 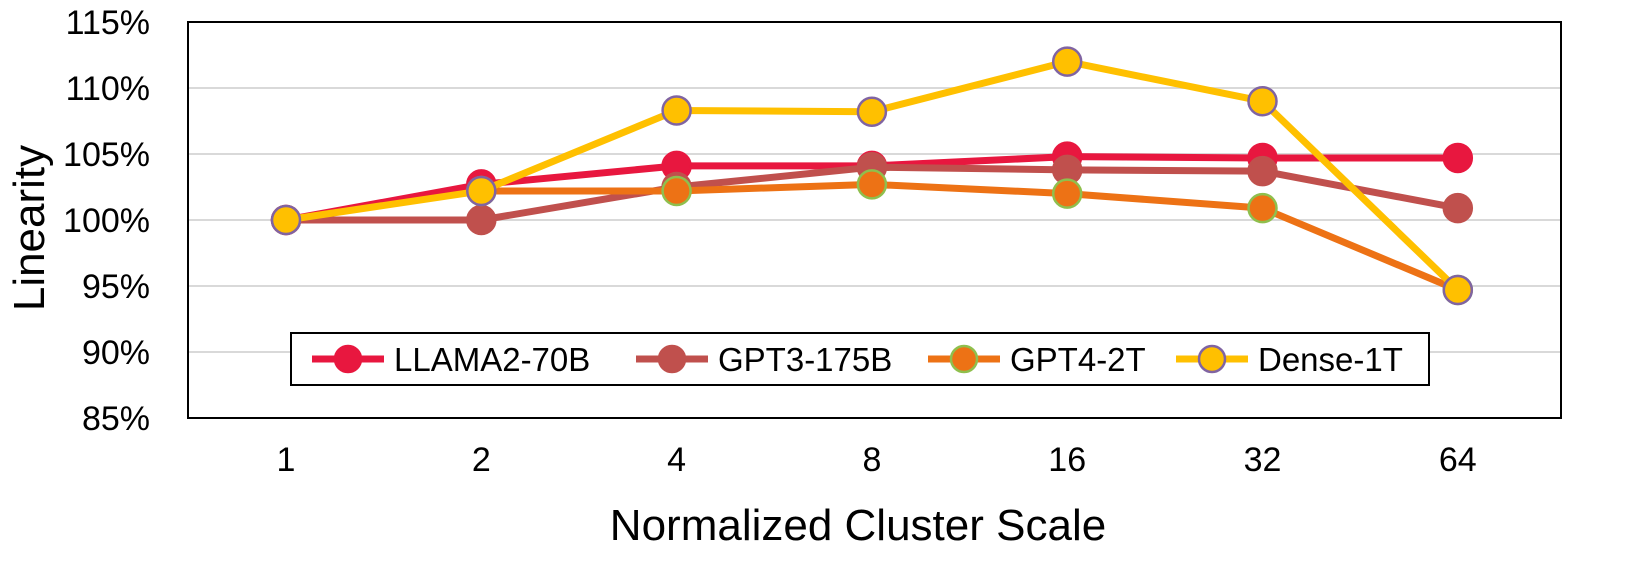 I want to click on legend-entry: GPT4-2T, so click(x=1037, y=359).